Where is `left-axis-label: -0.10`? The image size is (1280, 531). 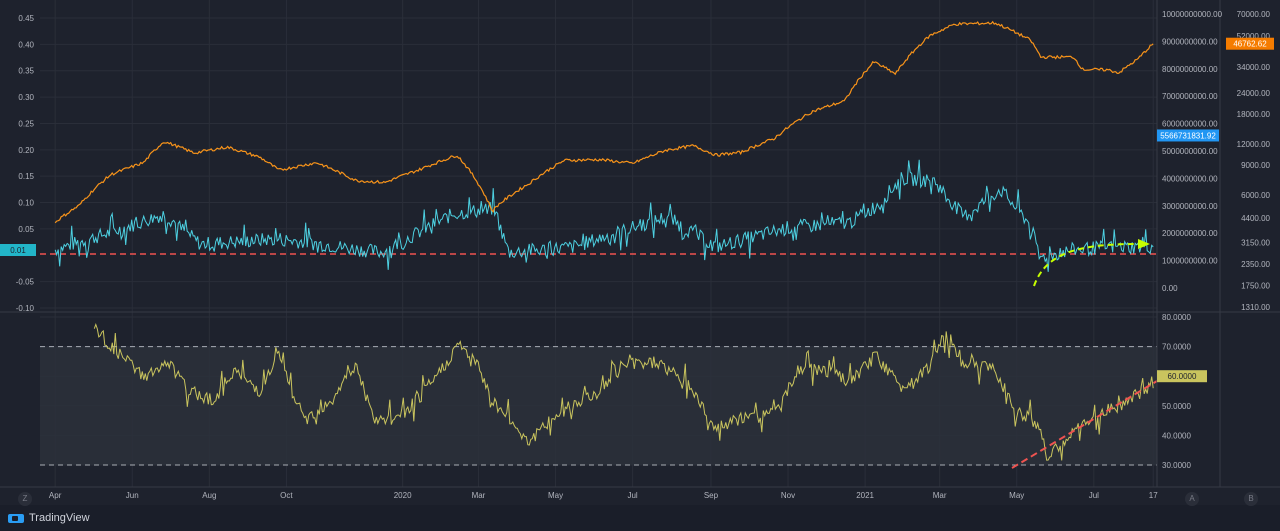
left-axis-label: -0.10 is located at coordinates (25, 308).